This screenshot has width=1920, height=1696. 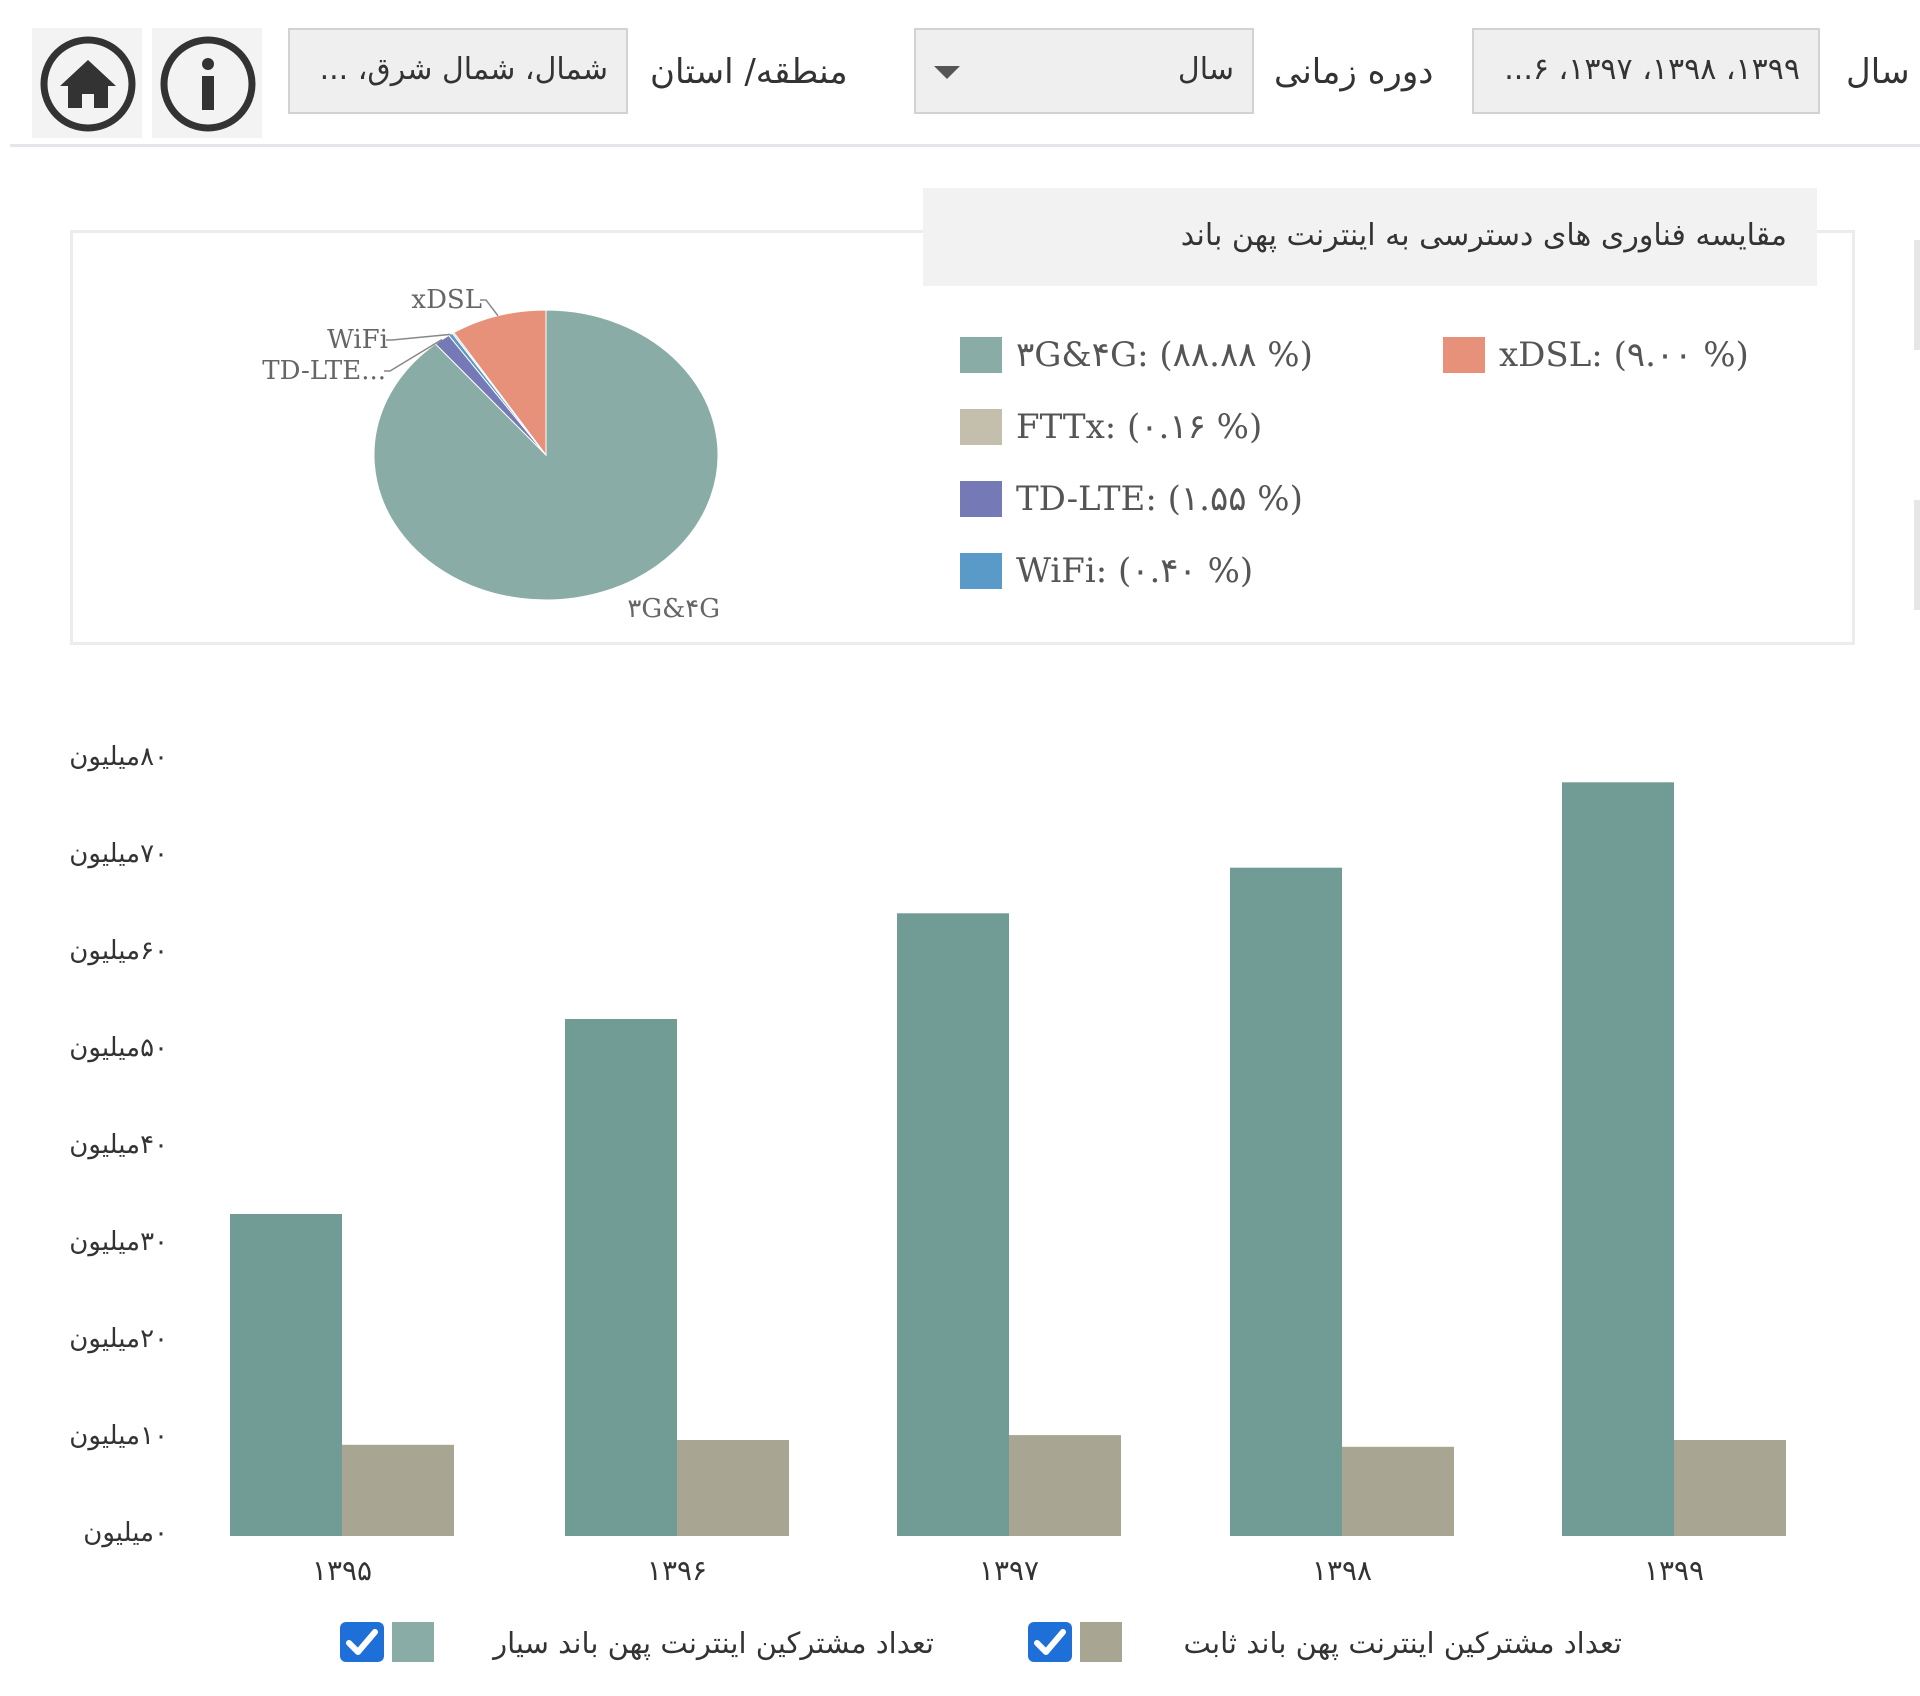 What do you see at coordinates (673, 609) in the screenshot?
I see `pie-label: ۳G&۴G` at bounding box center [673, 609].